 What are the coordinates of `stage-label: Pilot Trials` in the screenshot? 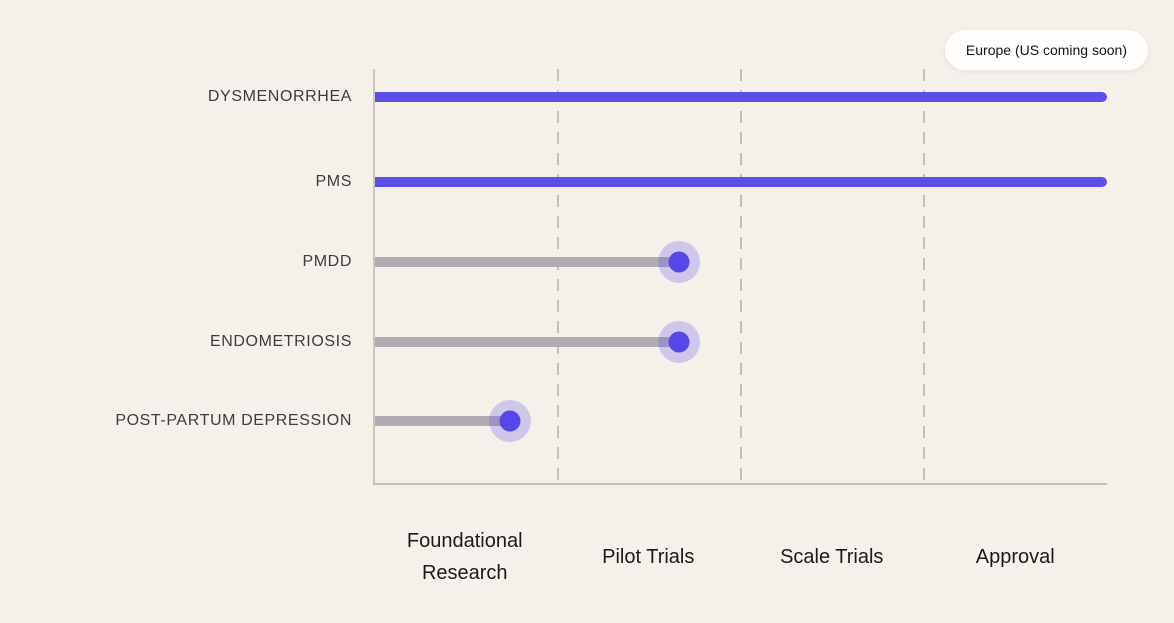 It's located at (648, 557).